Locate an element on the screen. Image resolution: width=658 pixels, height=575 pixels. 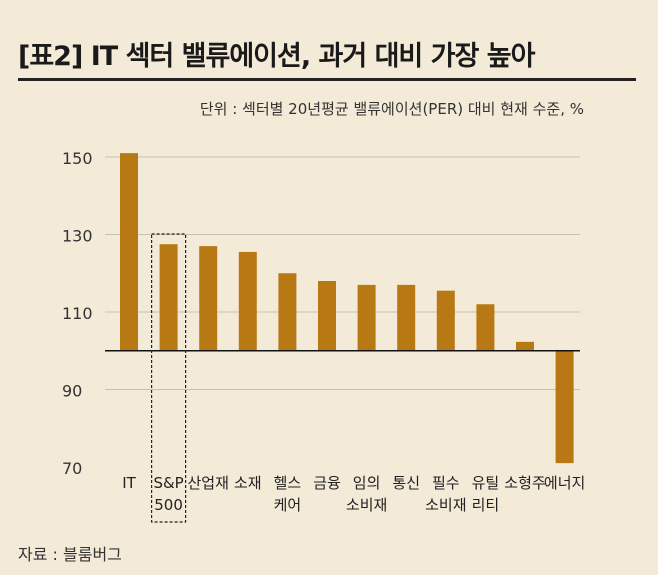
unit-note: 단위 : 섹터별 20년평균 밸류에이션(PER) 대비 현재 수준, % is located at coordinates (391, 109).